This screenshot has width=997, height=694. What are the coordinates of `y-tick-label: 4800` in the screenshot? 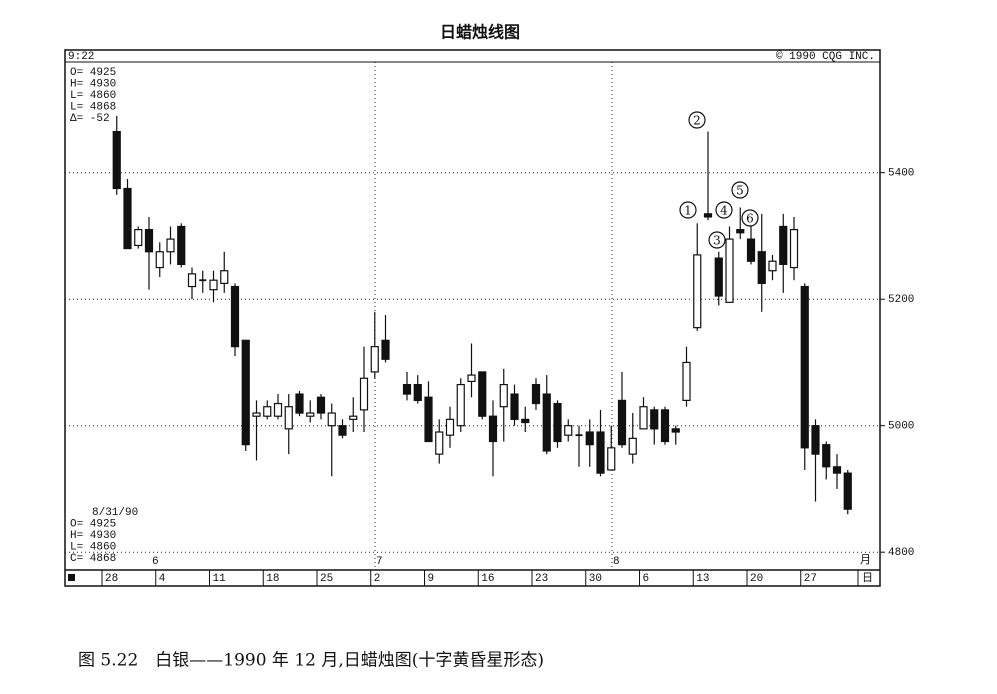 It's located at (901, 553).